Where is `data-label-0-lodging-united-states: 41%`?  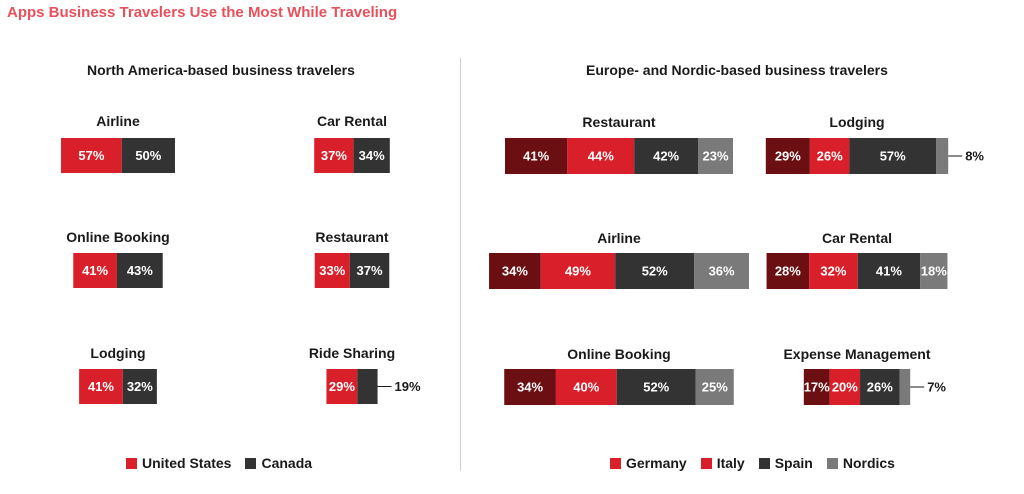
data-label-0-lodging-united-states: 41% is located at coordinates (101, 386).